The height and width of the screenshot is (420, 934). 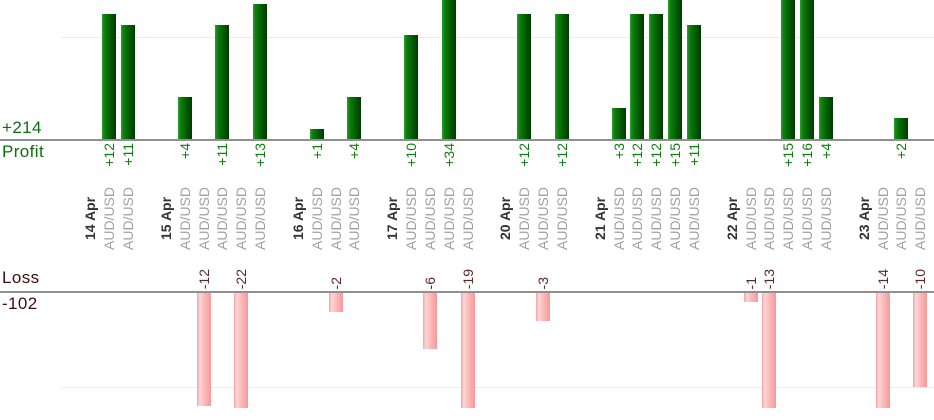 I want to click on profit-gridline, so click(x=498, y=37).